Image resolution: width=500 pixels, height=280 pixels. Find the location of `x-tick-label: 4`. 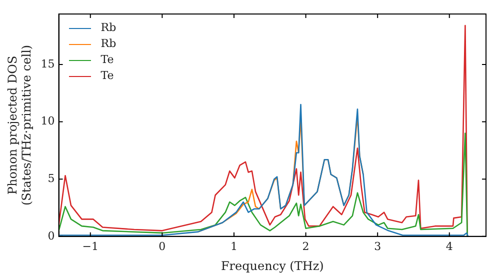

x-tick-label: 4 is located at coordinates (449, 246).